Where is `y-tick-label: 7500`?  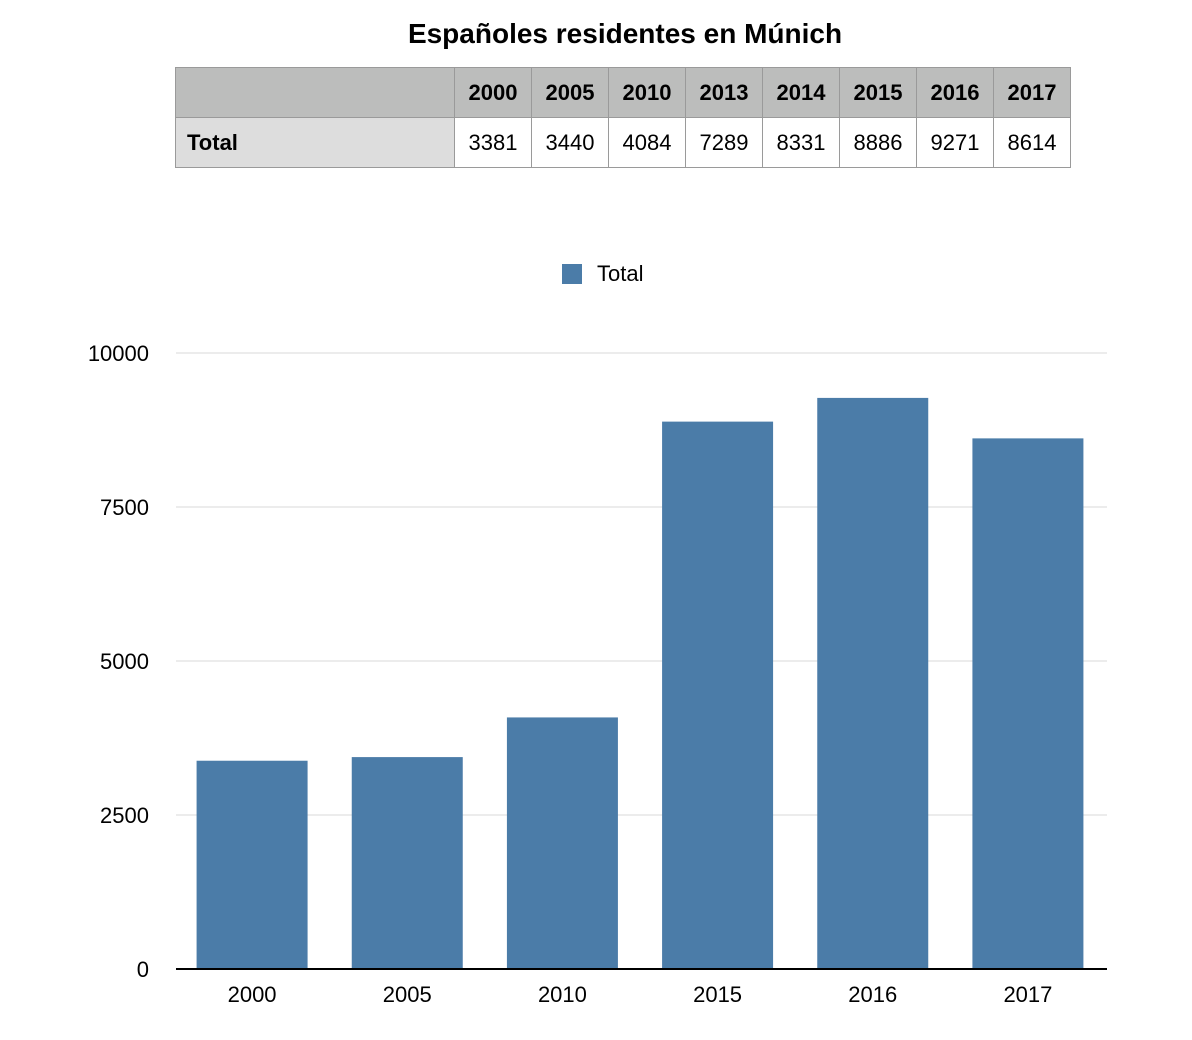
y-tick-label: 7500 is located at coordinates (124, 507).